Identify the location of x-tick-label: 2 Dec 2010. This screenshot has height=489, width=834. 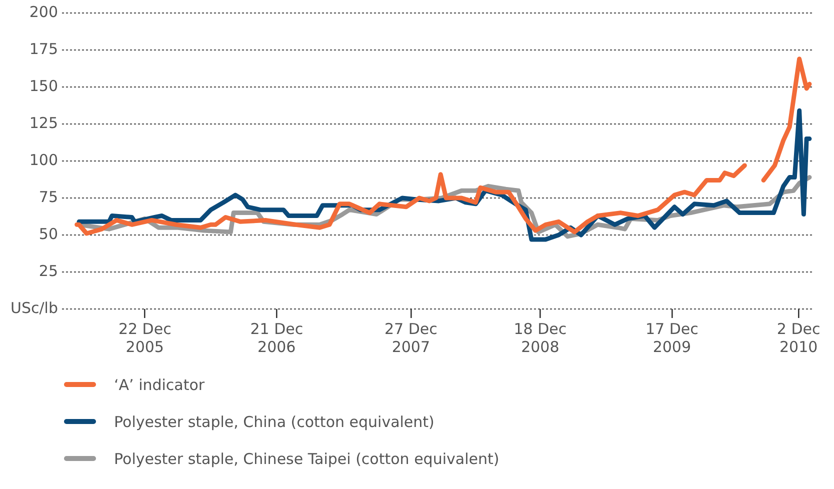
(798, 338).